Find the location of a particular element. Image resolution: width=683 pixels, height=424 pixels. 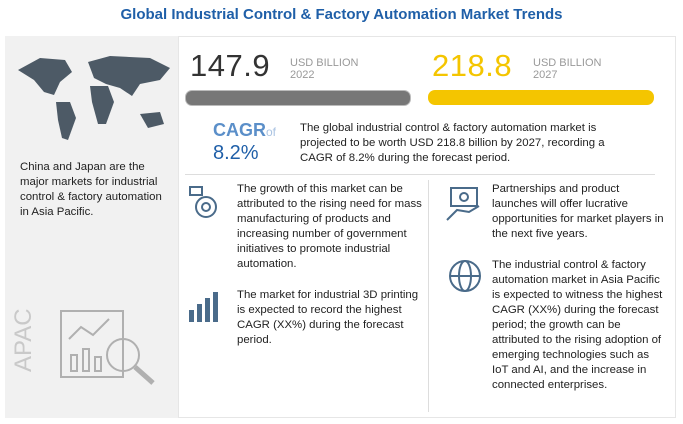

gear-icon is located at coordinates (203, 202).